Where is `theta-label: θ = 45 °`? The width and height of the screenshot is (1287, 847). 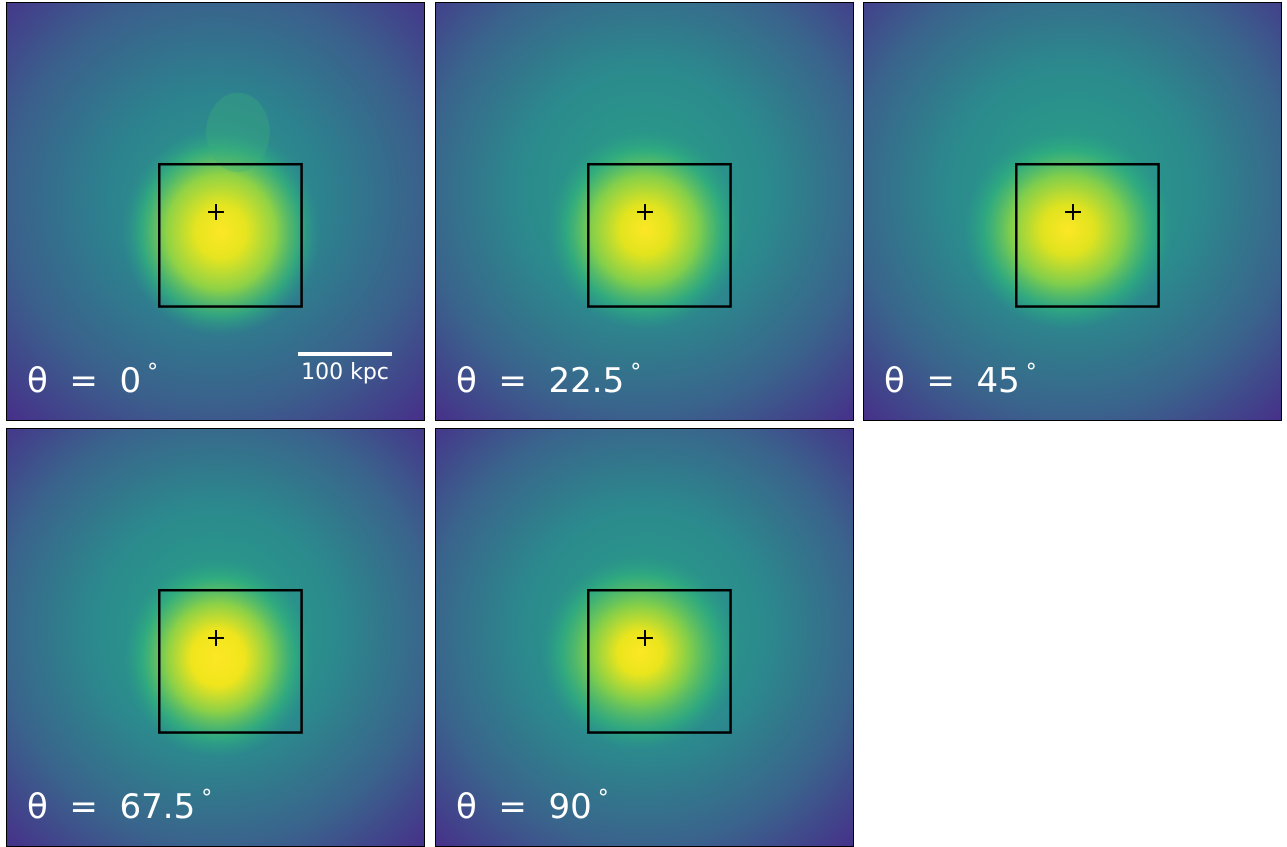
theta-label: θ = 45 ° is located at coordinates (960, 380).